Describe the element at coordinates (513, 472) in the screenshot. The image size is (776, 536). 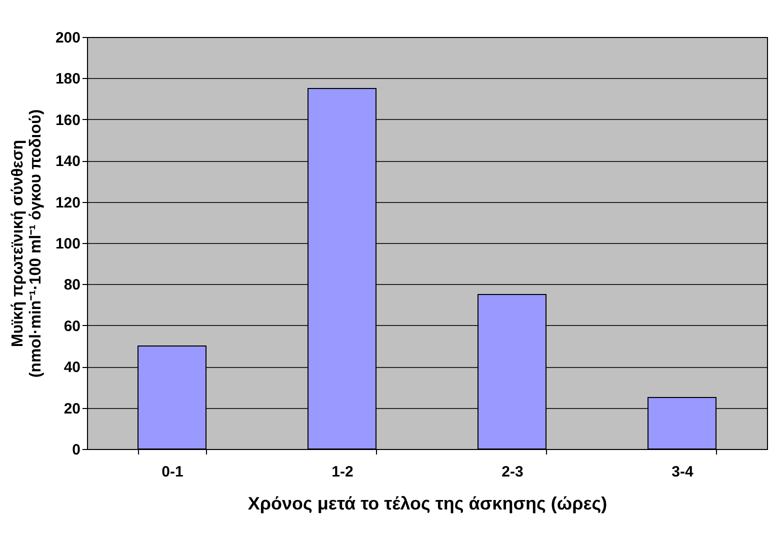
I see `x-tick-label: 2-3` at that location.